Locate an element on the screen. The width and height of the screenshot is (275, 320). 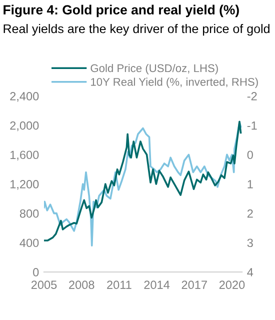
y2-tick-label: 4 is located at coordinates (250, 272).